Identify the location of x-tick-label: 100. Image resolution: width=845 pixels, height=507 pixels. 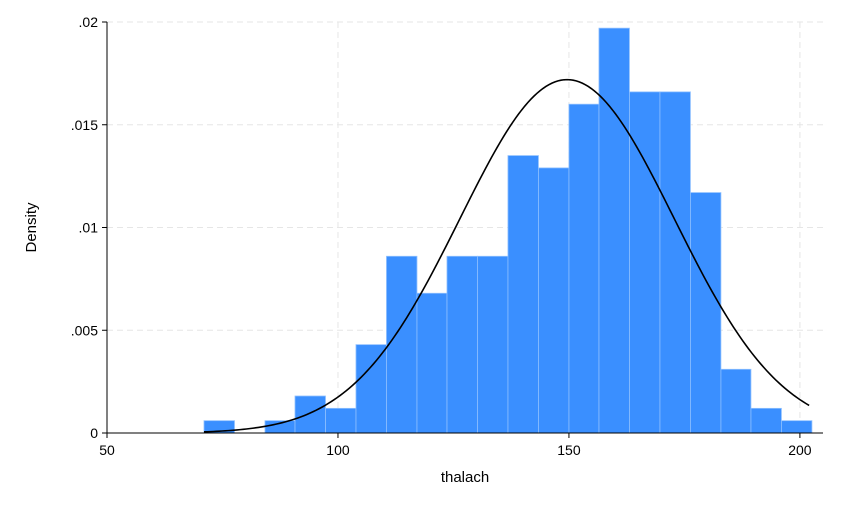
(338, 450).